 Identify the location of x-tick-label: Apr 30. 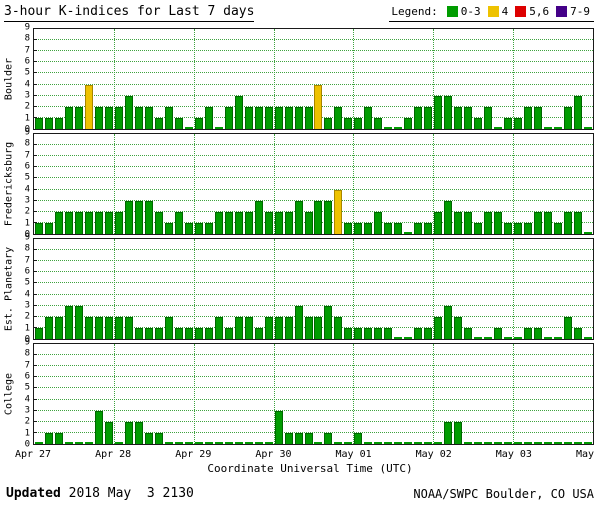
(273, 454).